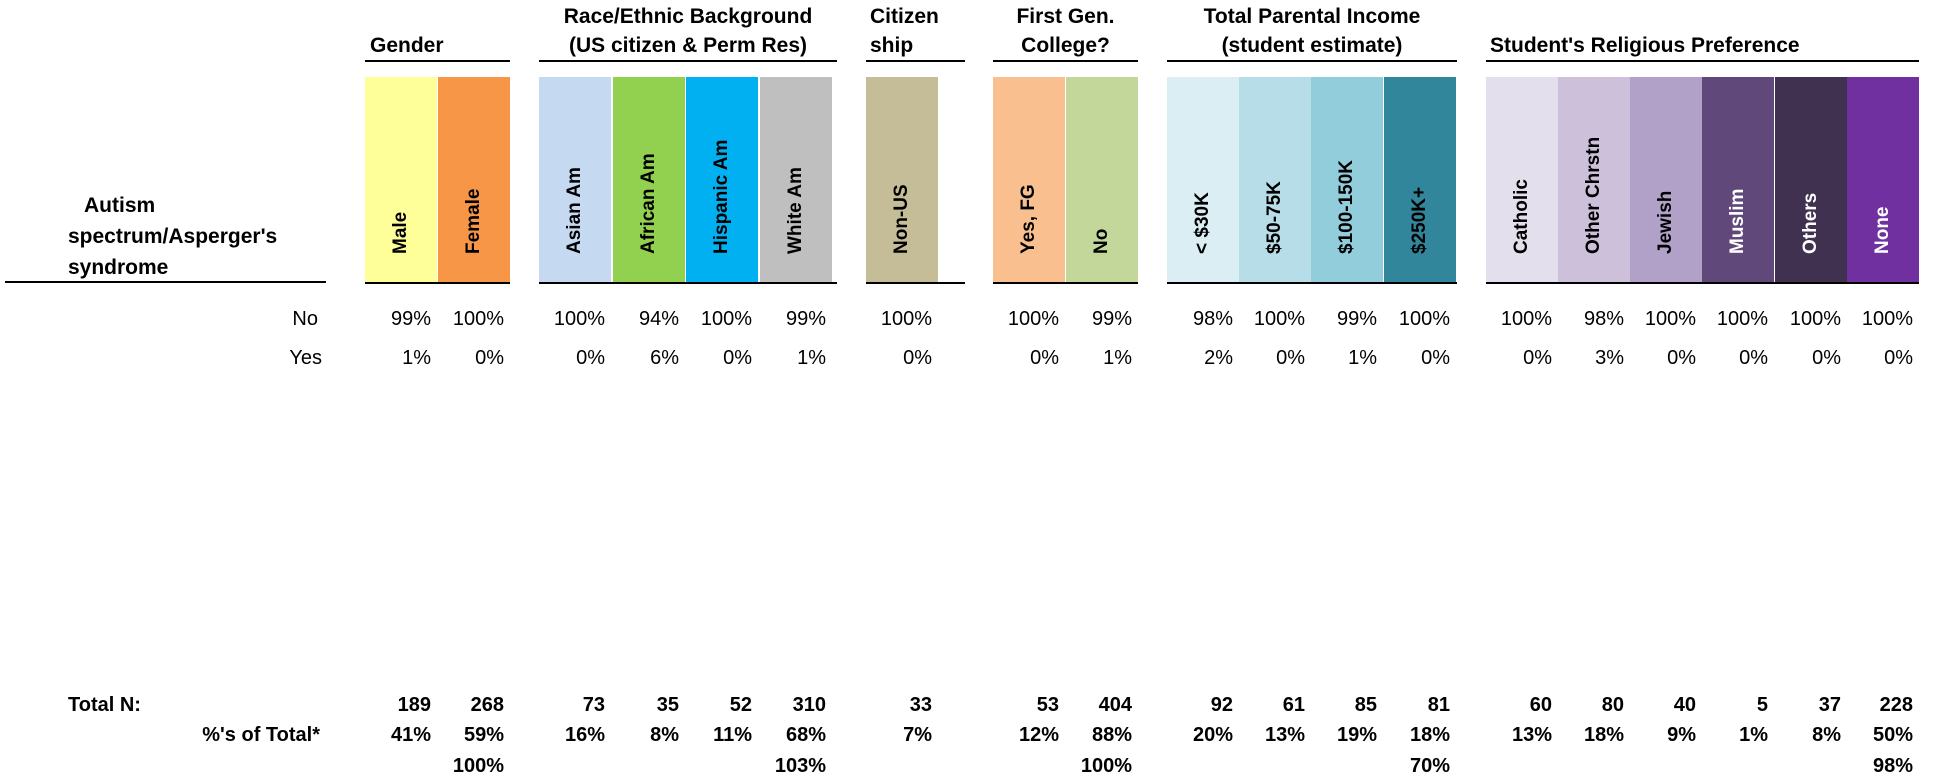 This screenshot has height=778, width=1933. I want to click on group-header-line: First Gen., so click(1065, 16).